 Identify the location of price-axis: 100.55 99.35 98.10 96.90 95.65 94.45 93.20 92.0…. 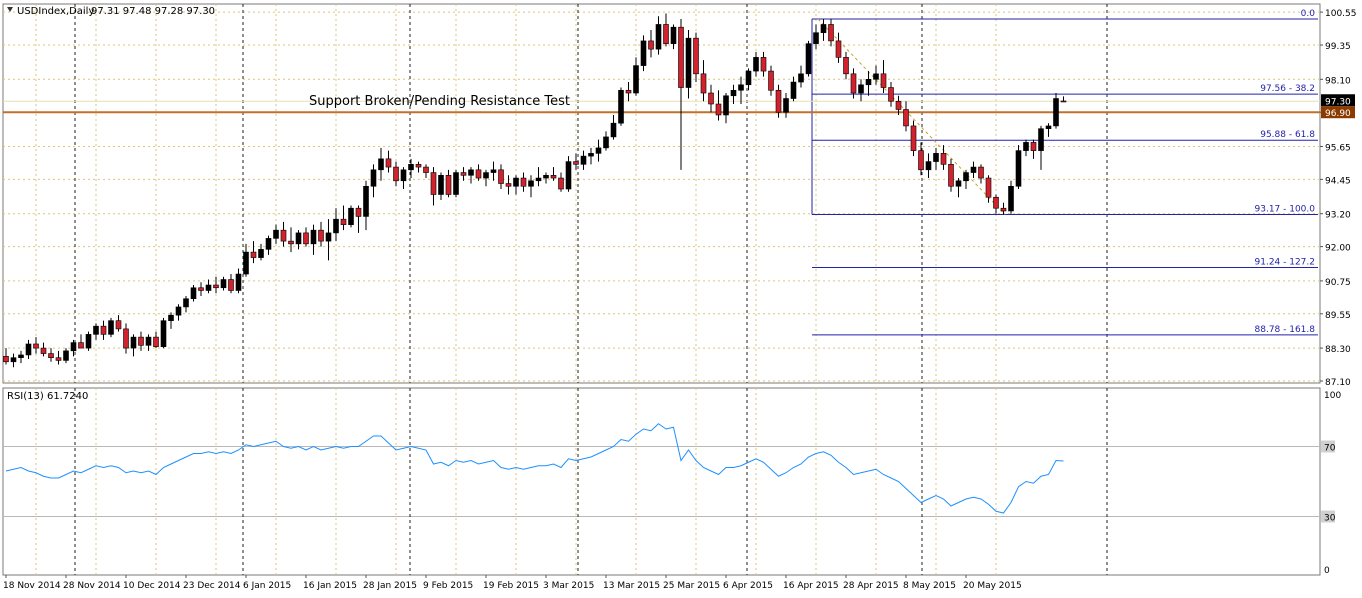
(1338, 198).